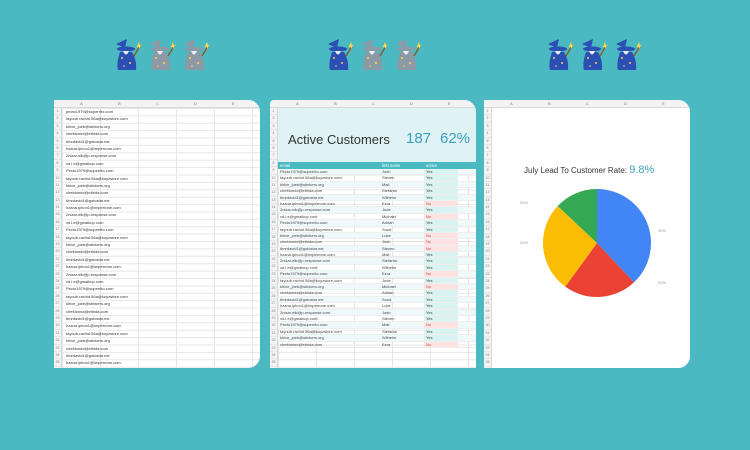  I want to click on row-number: 24, so click(57, 282).